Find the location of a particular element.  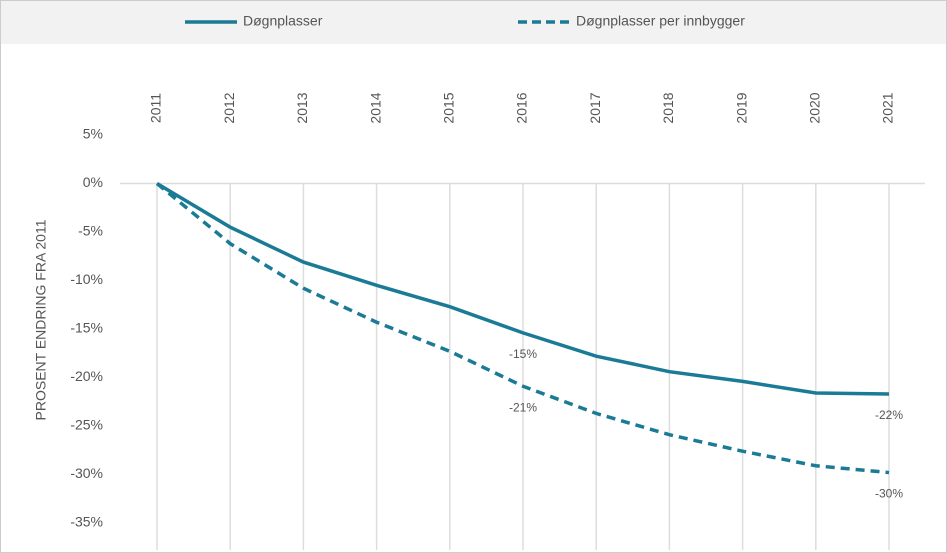

y-tick-label: -25% is located at coordinates (86, 425).